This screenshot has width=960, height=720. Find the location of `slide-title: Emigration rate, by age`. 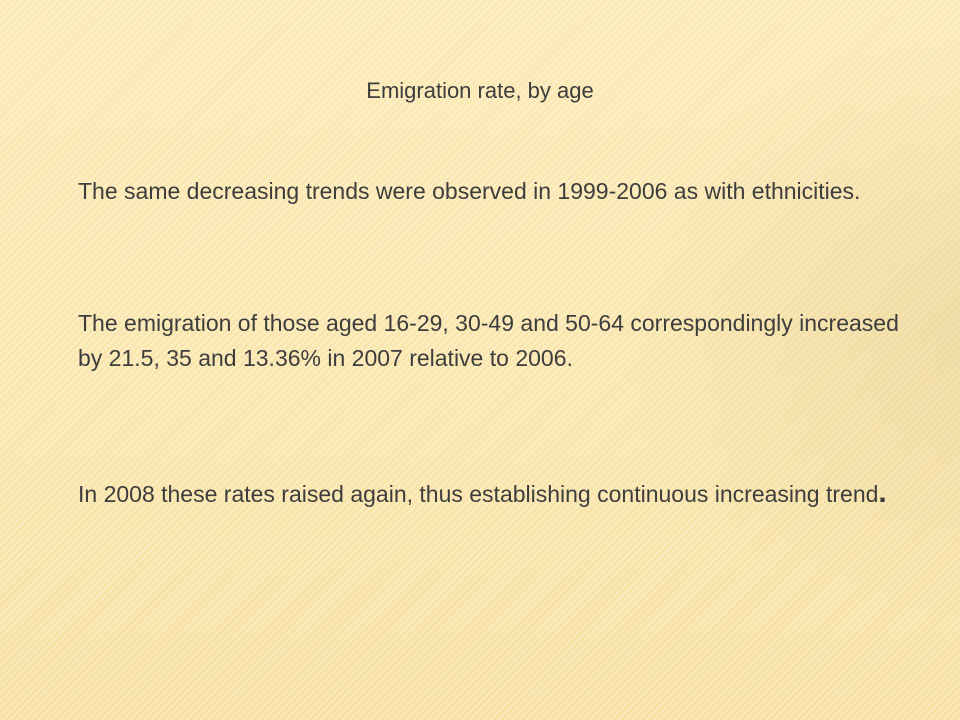

slide-title: Emigration rate, by age is located at coordinates (480, 90).